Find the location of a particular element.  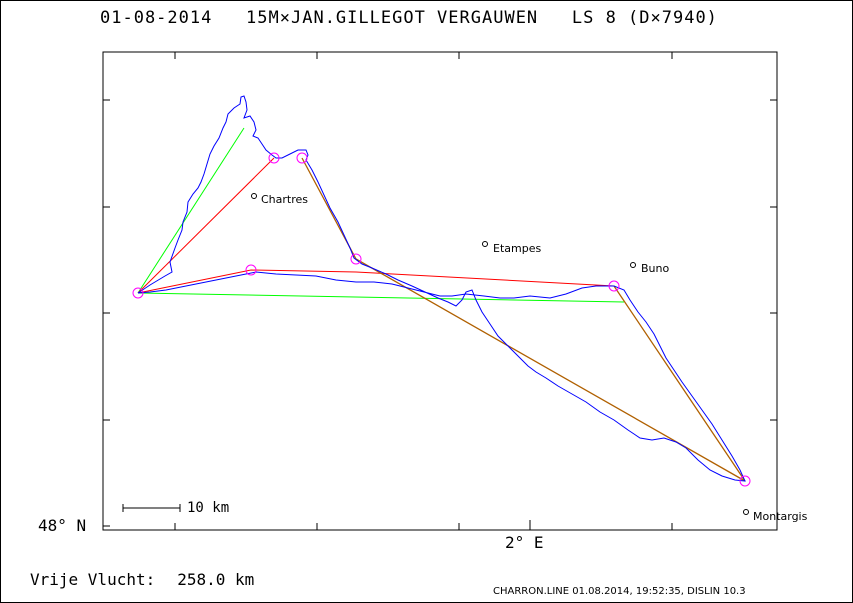

place-marker-buno is located at coordinates (633, 265).